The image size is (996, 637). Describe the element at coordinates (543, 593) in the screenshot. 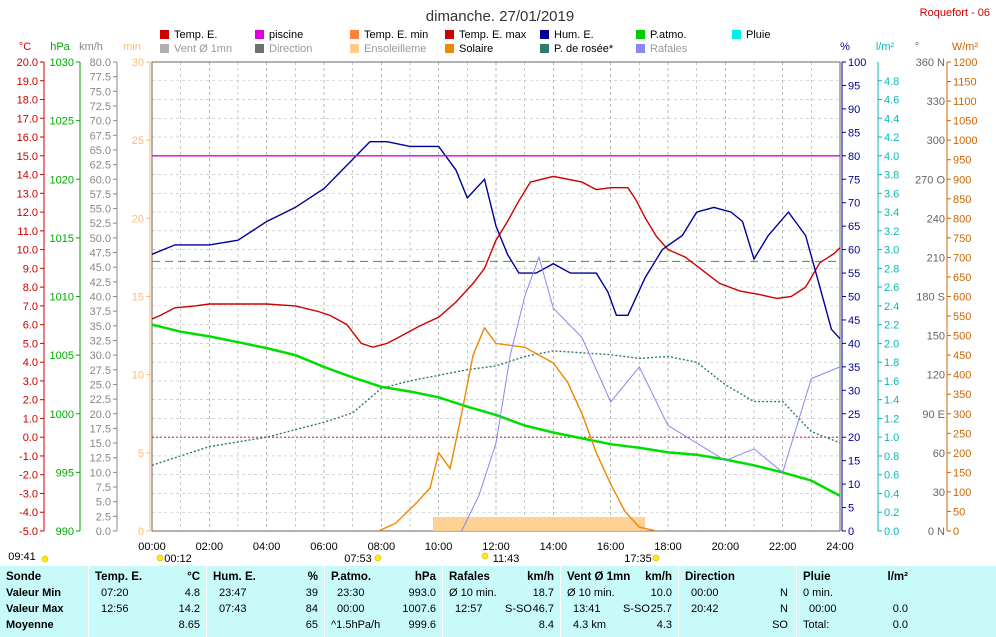

I see `rafales-avg10: 18.7` at that location.